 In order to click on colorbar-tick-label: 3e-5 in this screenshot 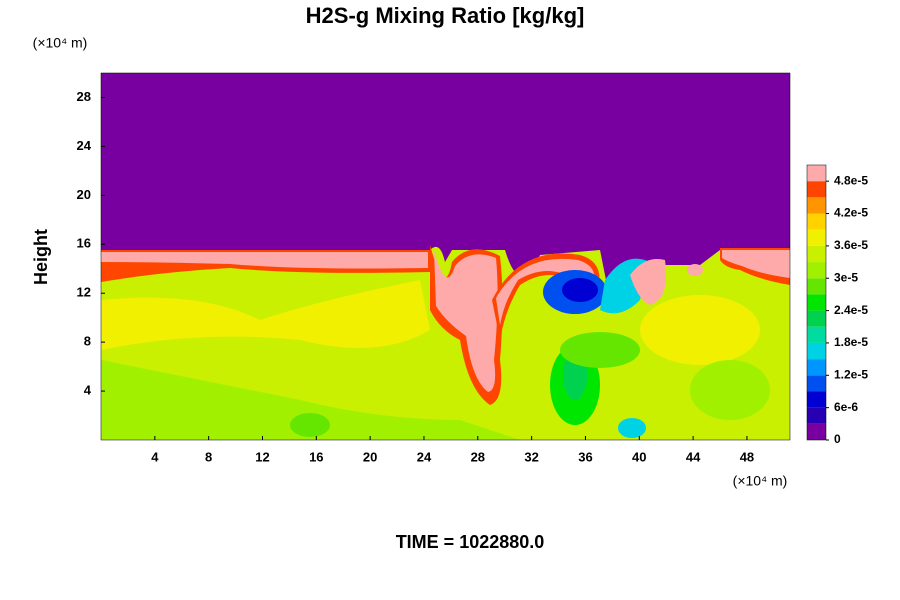, I will do `click(846, 277)`.